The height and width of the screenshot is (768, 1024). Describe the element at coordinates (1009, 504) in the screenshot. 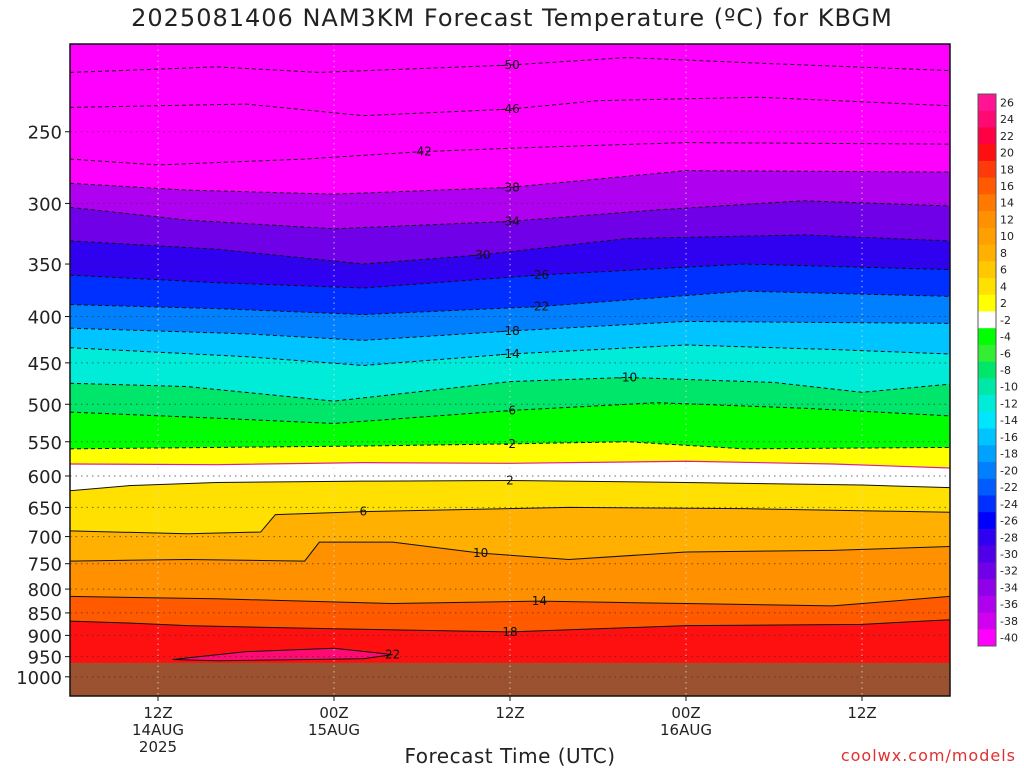

I see `colorbar-label: -24` at that location.